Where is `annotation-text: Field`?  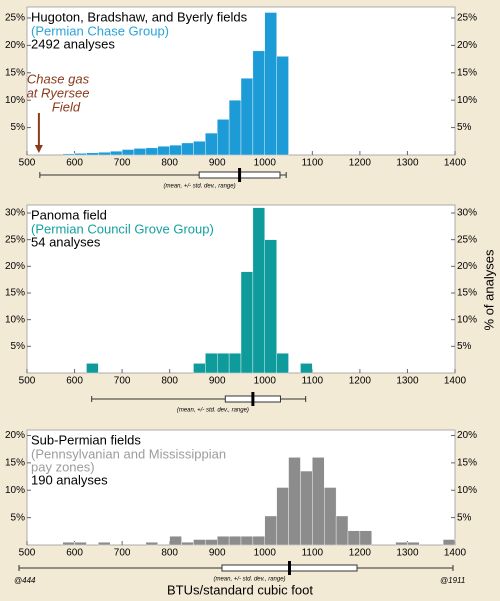 annotation-text: Field is located at coordinates (66, 106).